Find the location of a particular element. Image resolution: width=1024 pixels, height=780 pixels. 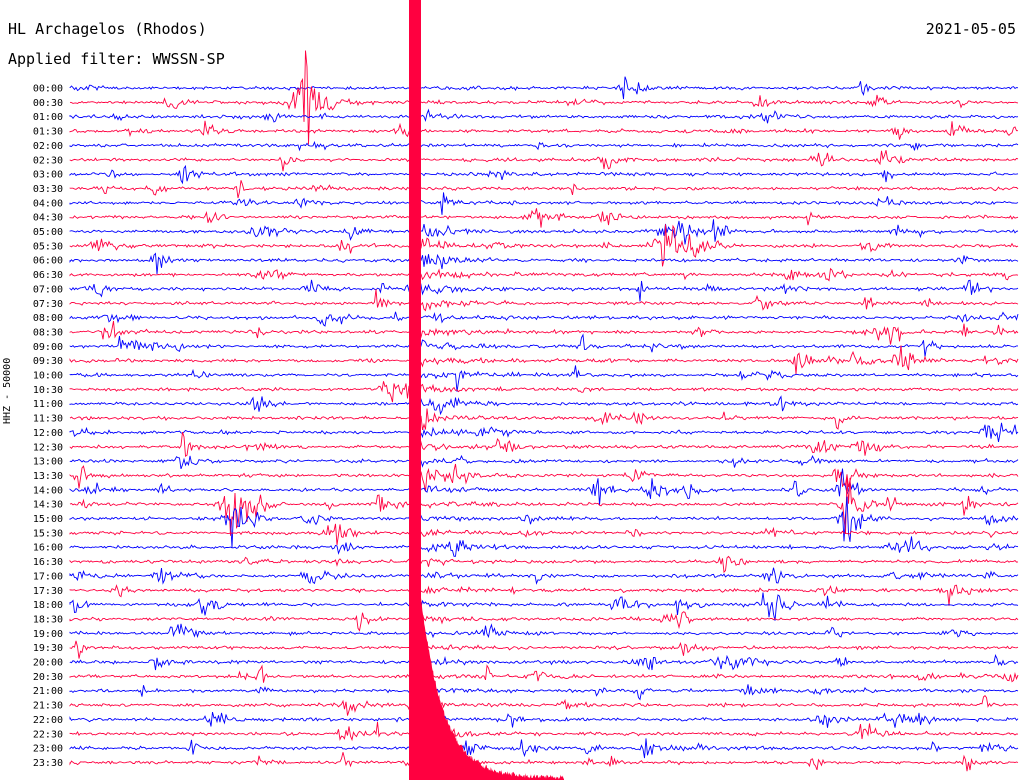

row-label-1400: 14:00 is located at coordinates (48, 490).